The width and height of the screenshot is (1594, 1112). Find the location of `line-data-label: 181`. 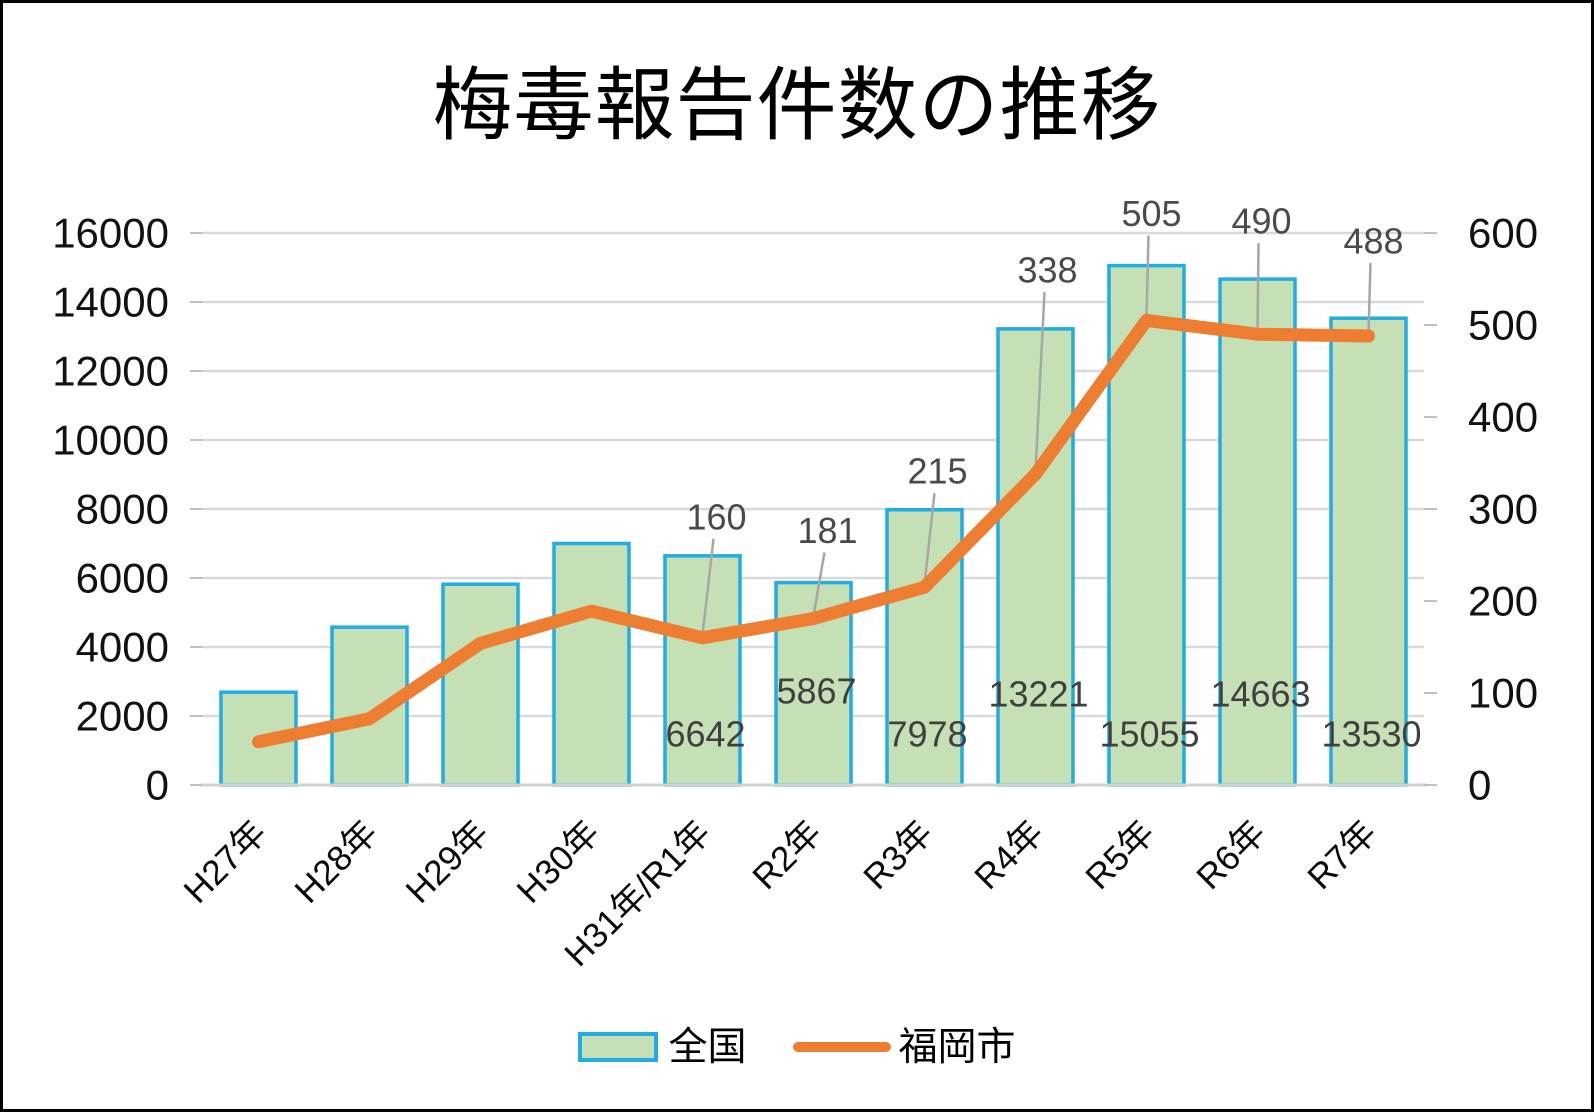

line-data-label: 181 is located at coordinates (827, 530).